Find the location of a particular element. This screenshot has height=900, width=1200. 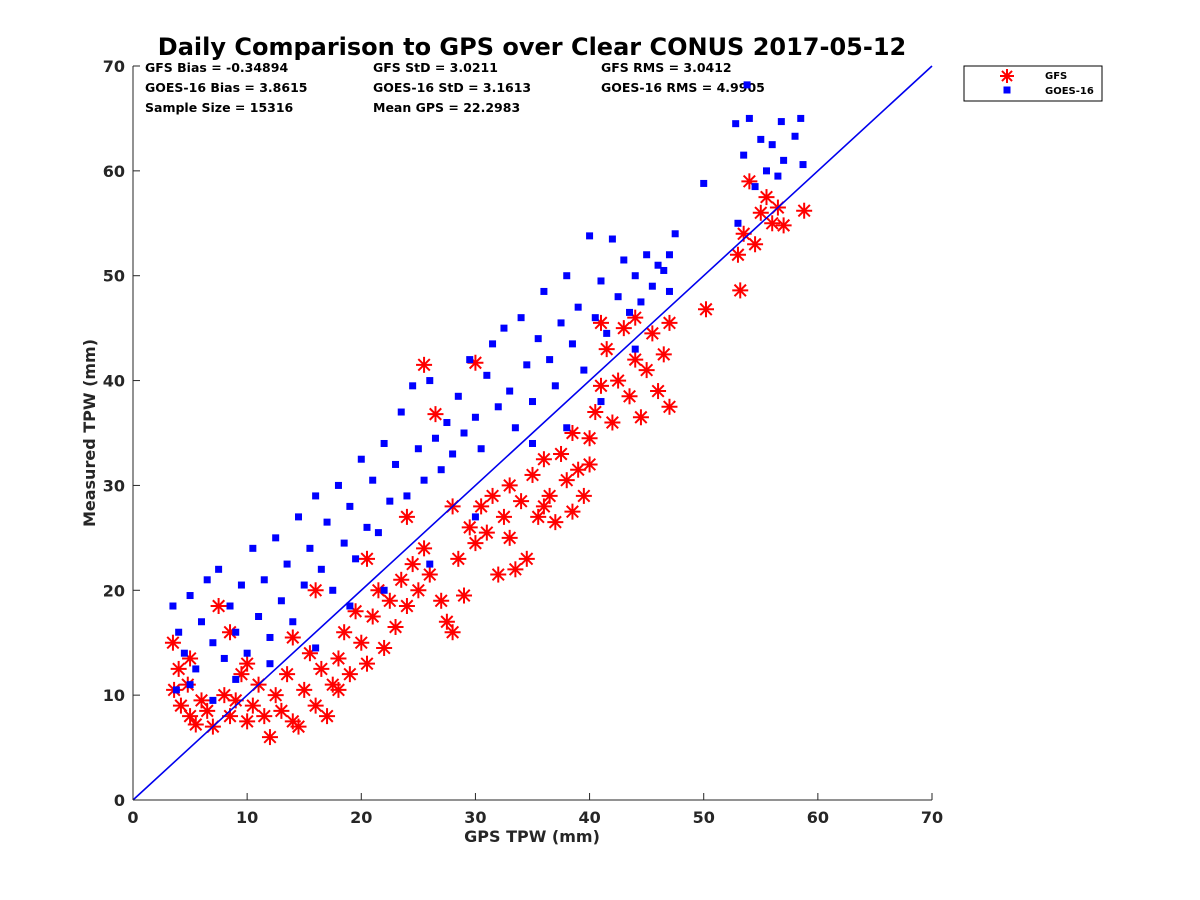

y-tick-label: 0 is located at coordinates (119, 800).